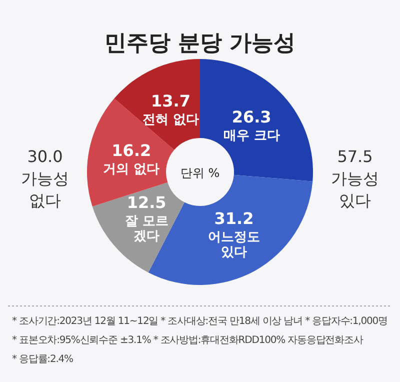 The image size is (400, 382). I want to click on text: * 응답률:2.4%, so click(43, 359).